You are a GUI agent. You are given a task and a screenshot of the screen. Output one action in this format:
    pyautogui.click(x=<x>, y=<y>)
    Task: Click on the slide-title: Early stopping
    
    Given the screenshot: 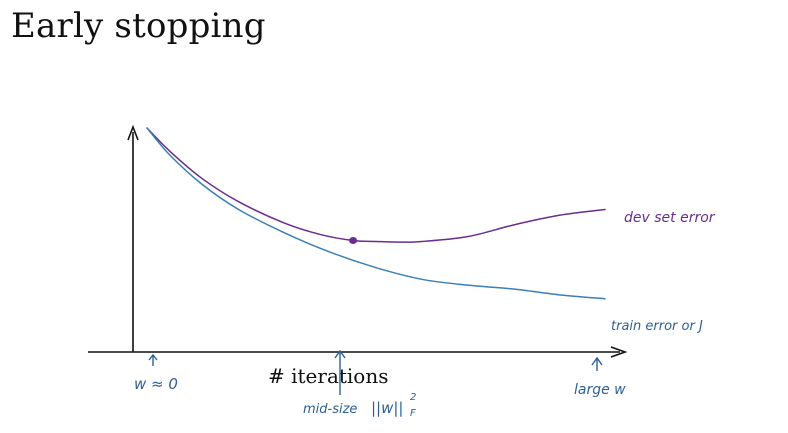 What is the action you would take?
    pyautogui.click(x=138, y=26)
    